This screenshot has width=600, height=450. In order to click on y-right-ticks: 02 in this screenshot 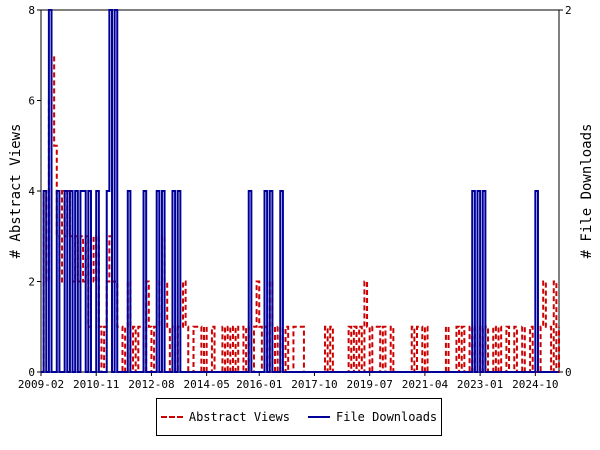, I will do `click(565, 191)`.